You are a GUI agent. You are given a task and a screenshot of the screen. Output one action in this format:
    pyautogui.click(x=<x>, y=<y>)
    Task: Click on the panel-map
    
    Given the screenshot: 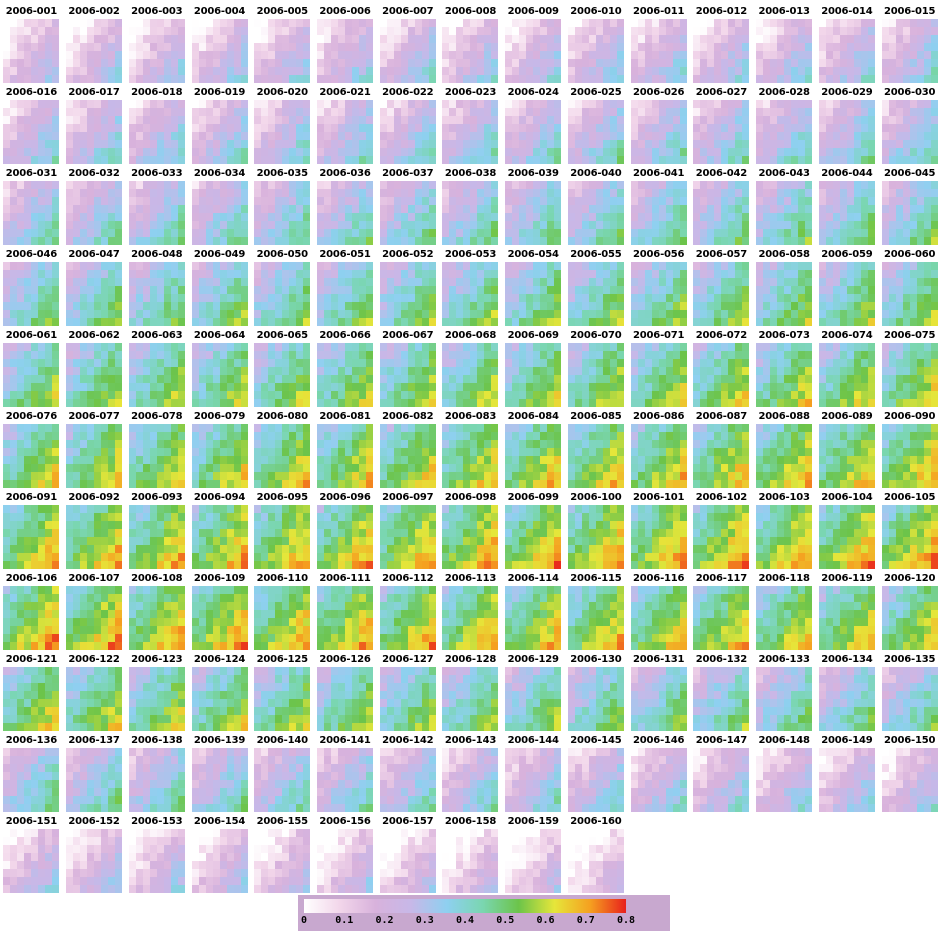 What is the action you would take?
    pyautogui.click(x=219, y=213)
    